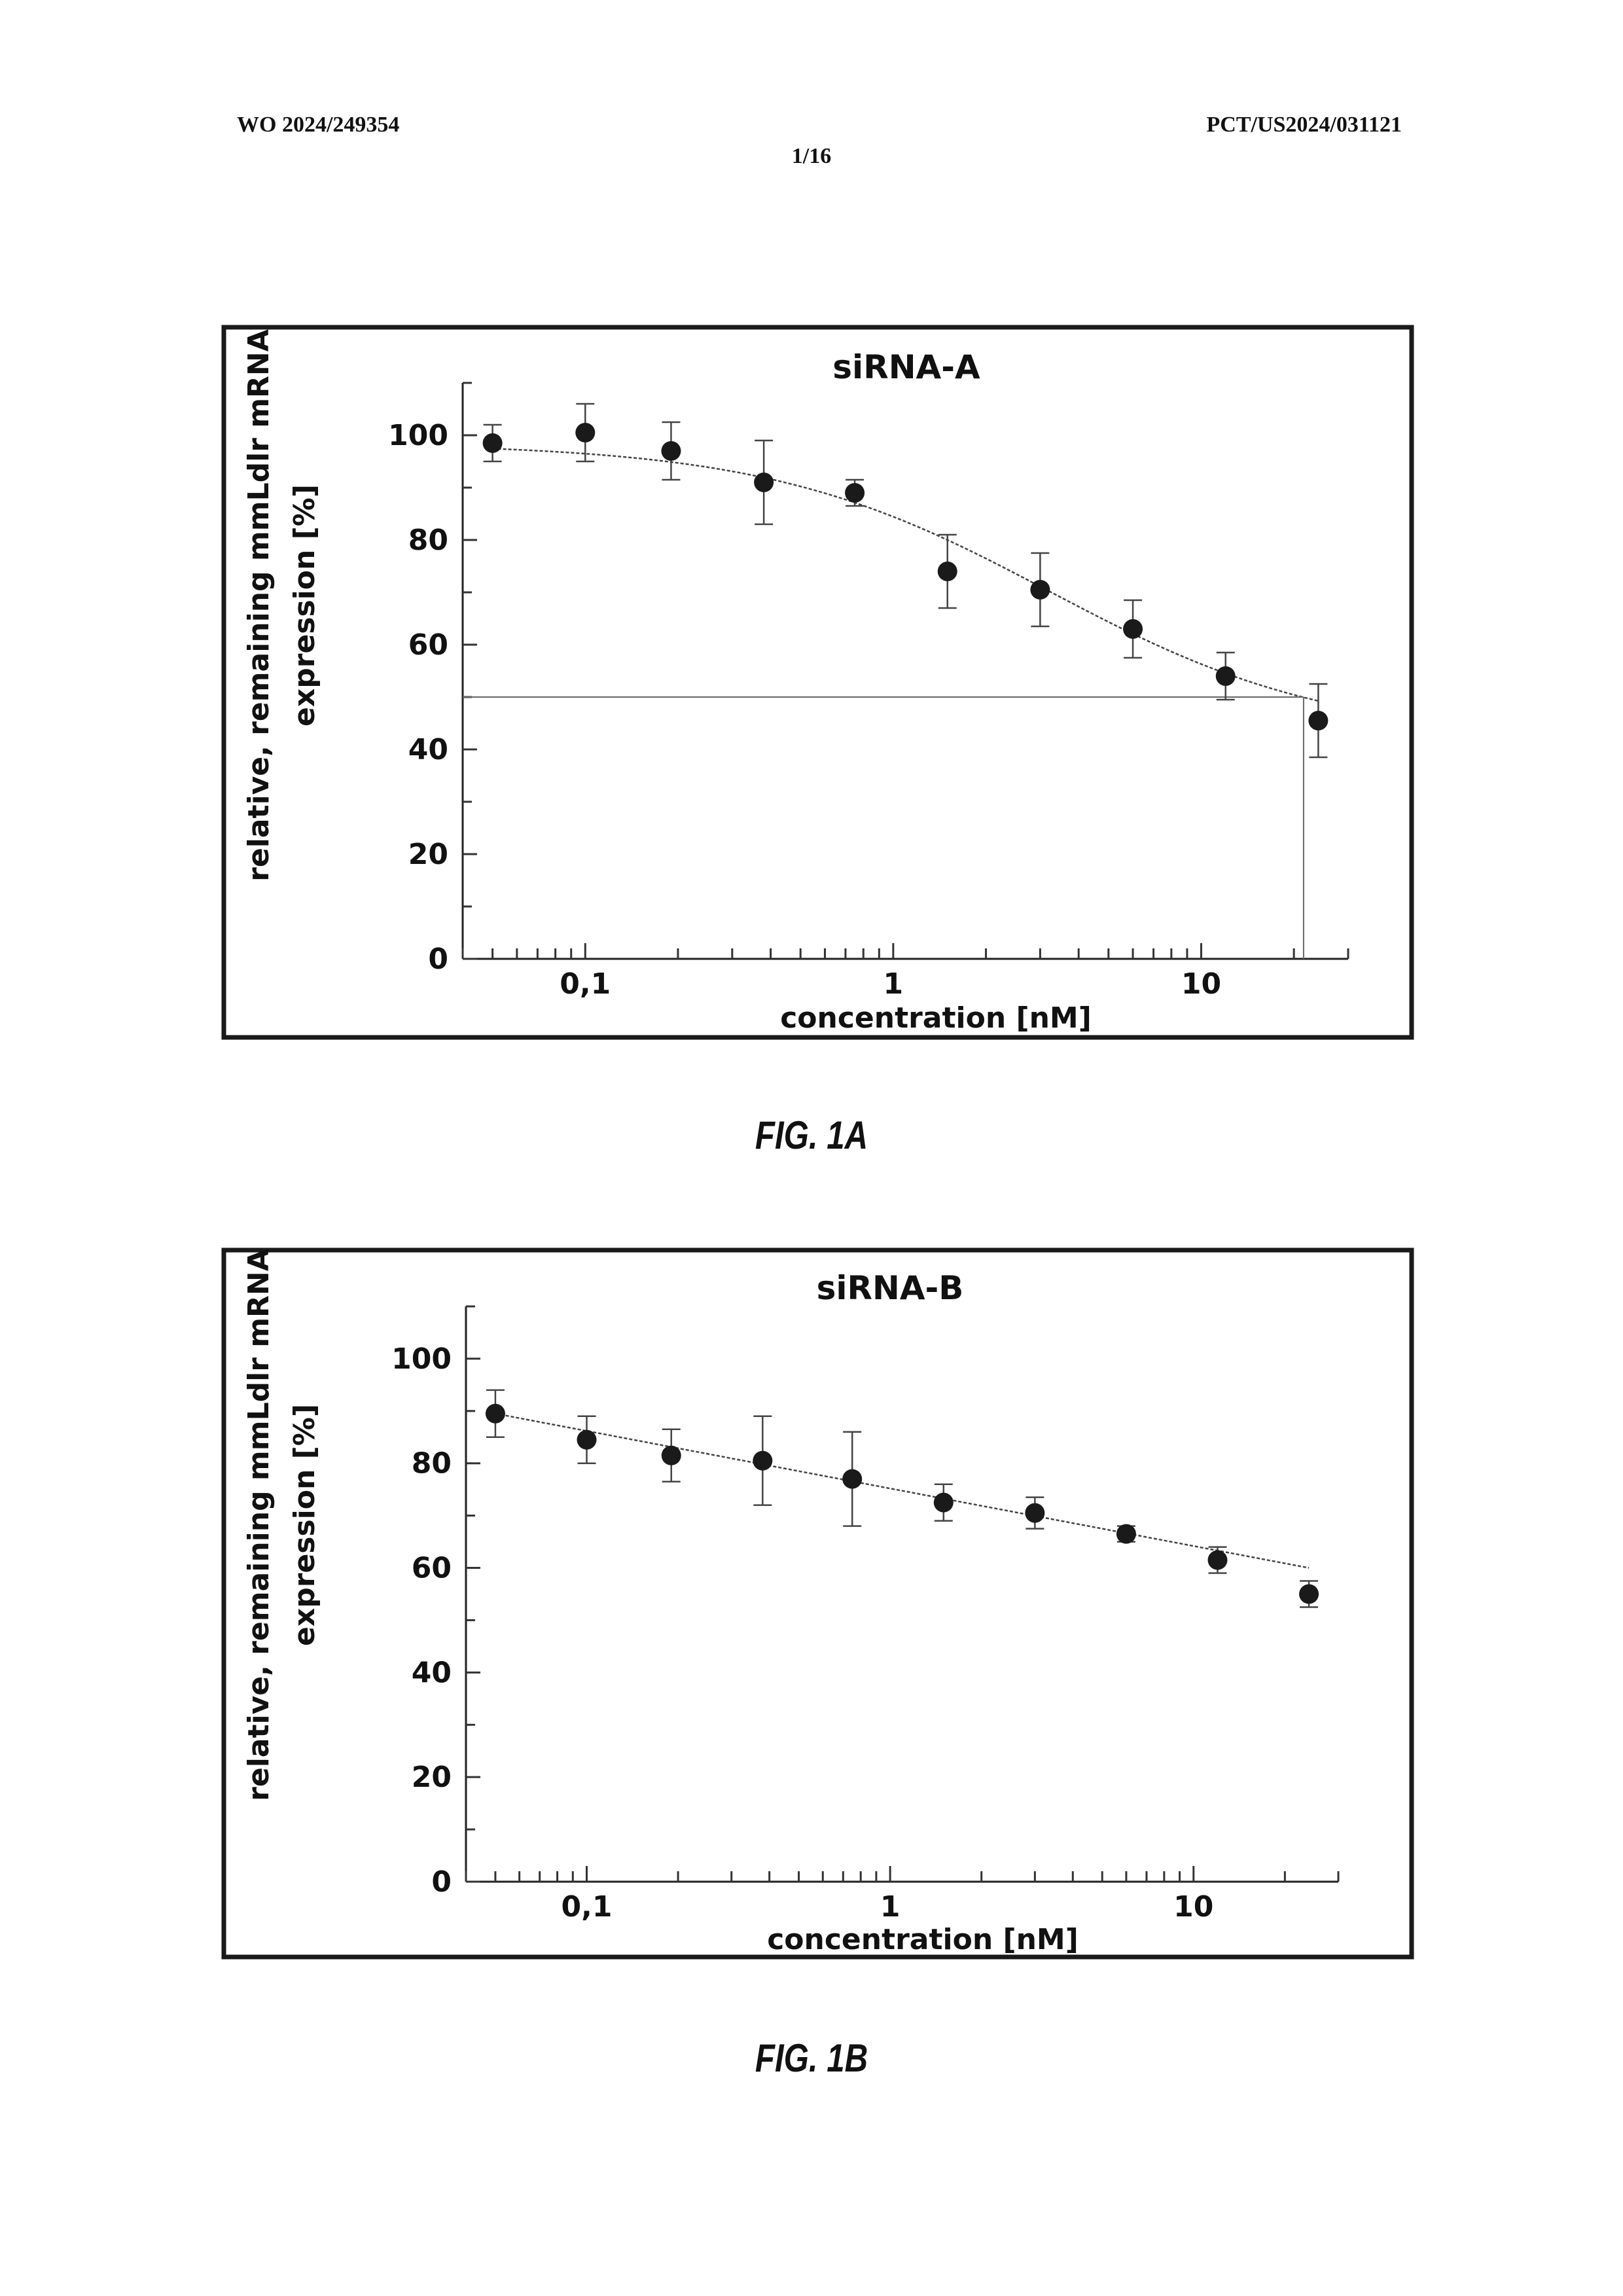  Describe the element at coordinates (906, 367) in the screenshot. I see `chart-title: siRNA-A` at that location.